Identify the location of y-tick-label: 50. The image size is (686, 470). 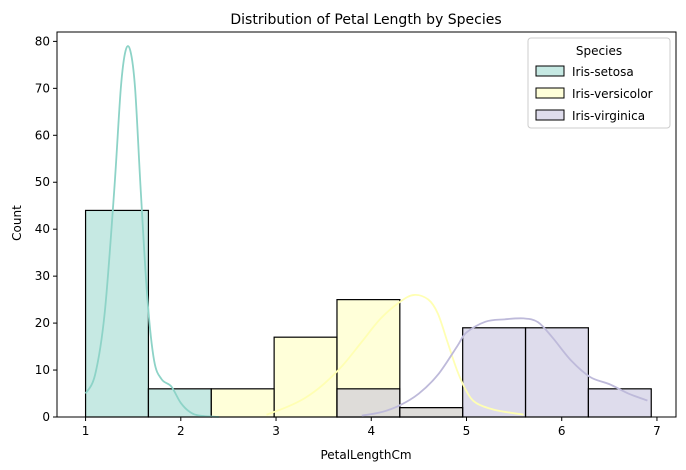
(42, 182).